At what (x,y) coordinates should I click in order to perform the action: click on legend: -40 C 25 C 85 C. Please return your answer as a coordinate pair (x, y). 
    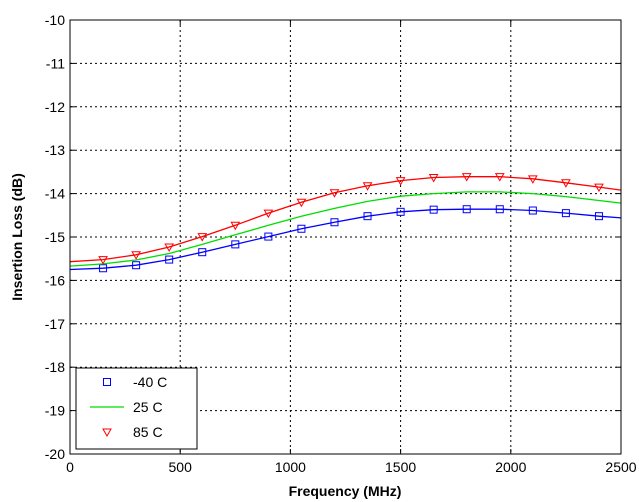
    Looking at the image, I should click on (136, 408).